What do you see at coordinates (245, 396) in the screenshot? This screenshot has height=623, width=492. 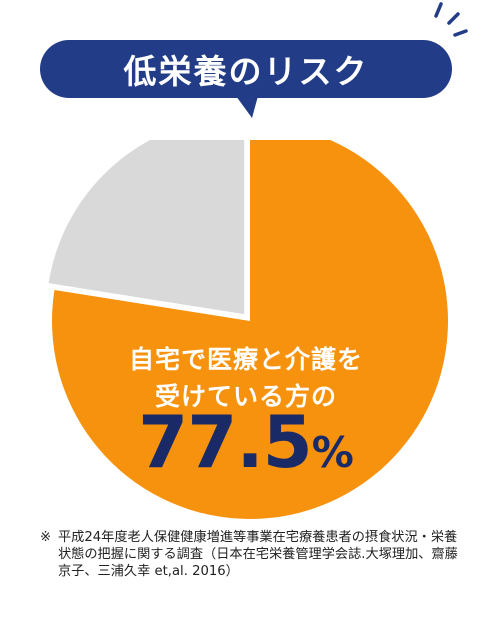 I see `slice-label-line-2: 受けている方の` at bounding box center [245, 396].